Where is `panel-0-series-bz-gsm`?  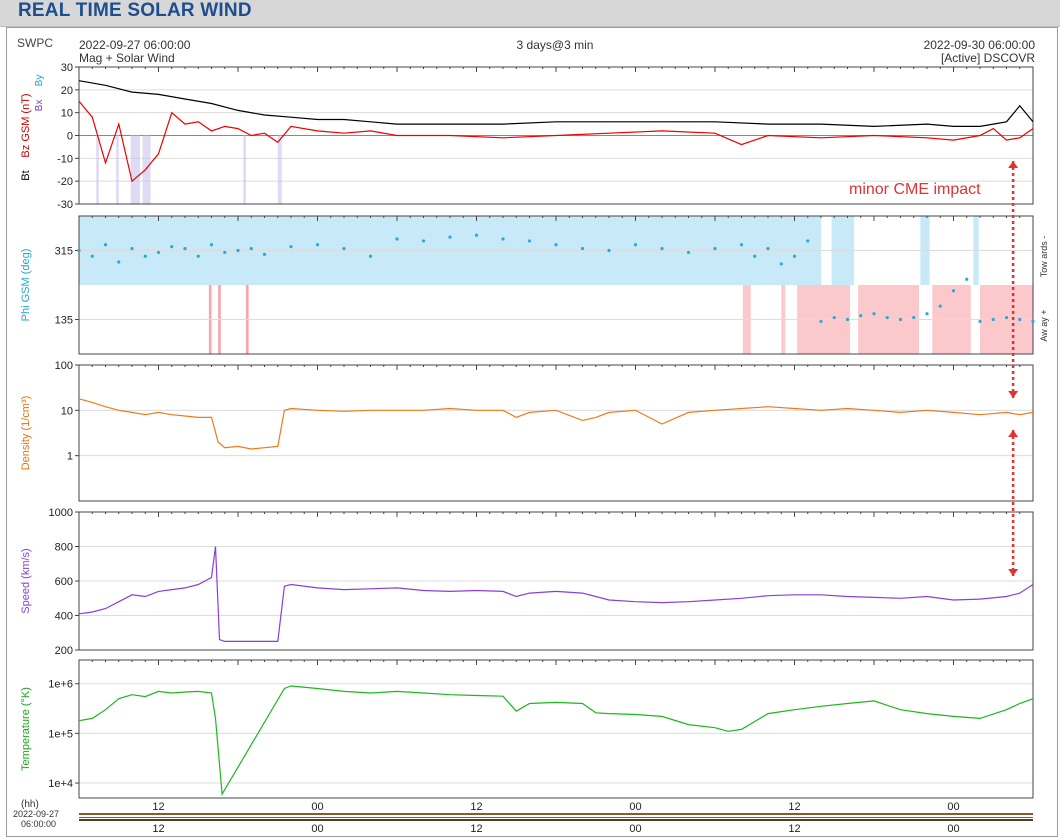
panel-0-series-bz-gsm is located at coordinates (556, 141).